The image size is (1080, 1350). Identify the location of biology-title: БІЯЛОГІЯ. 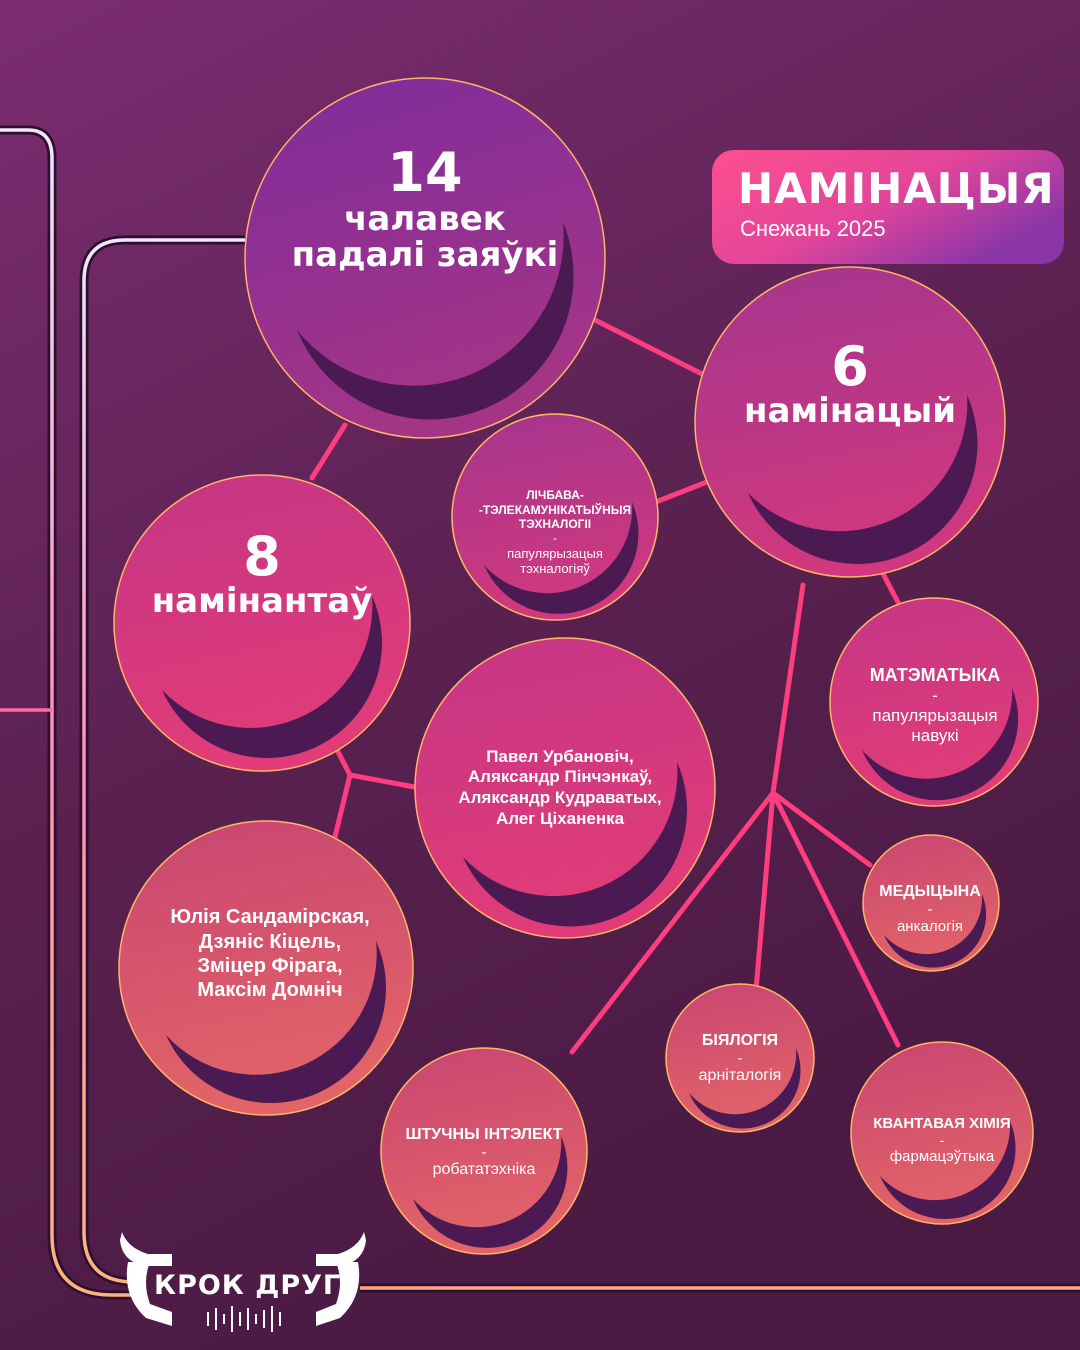
(740, 1040).